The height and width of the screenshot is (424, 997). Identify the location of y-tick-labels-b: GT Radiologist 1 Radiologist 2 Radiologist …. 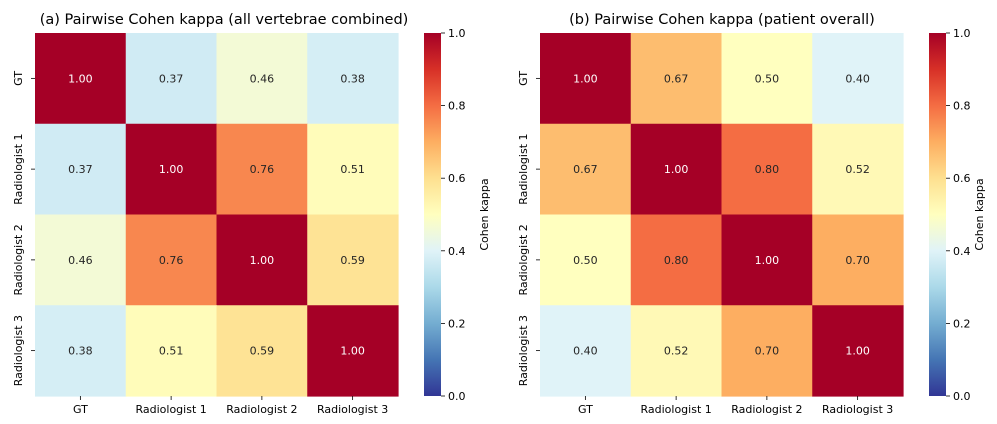
(528, 228).